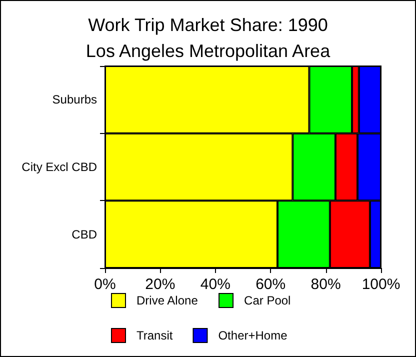 Image resolution: width=416 pixels, height=357 pixels. What do you see at coordinates (267, 301) in the screenshot?
I see `legend-label: Car Pool` at bounding box center [267, 301].